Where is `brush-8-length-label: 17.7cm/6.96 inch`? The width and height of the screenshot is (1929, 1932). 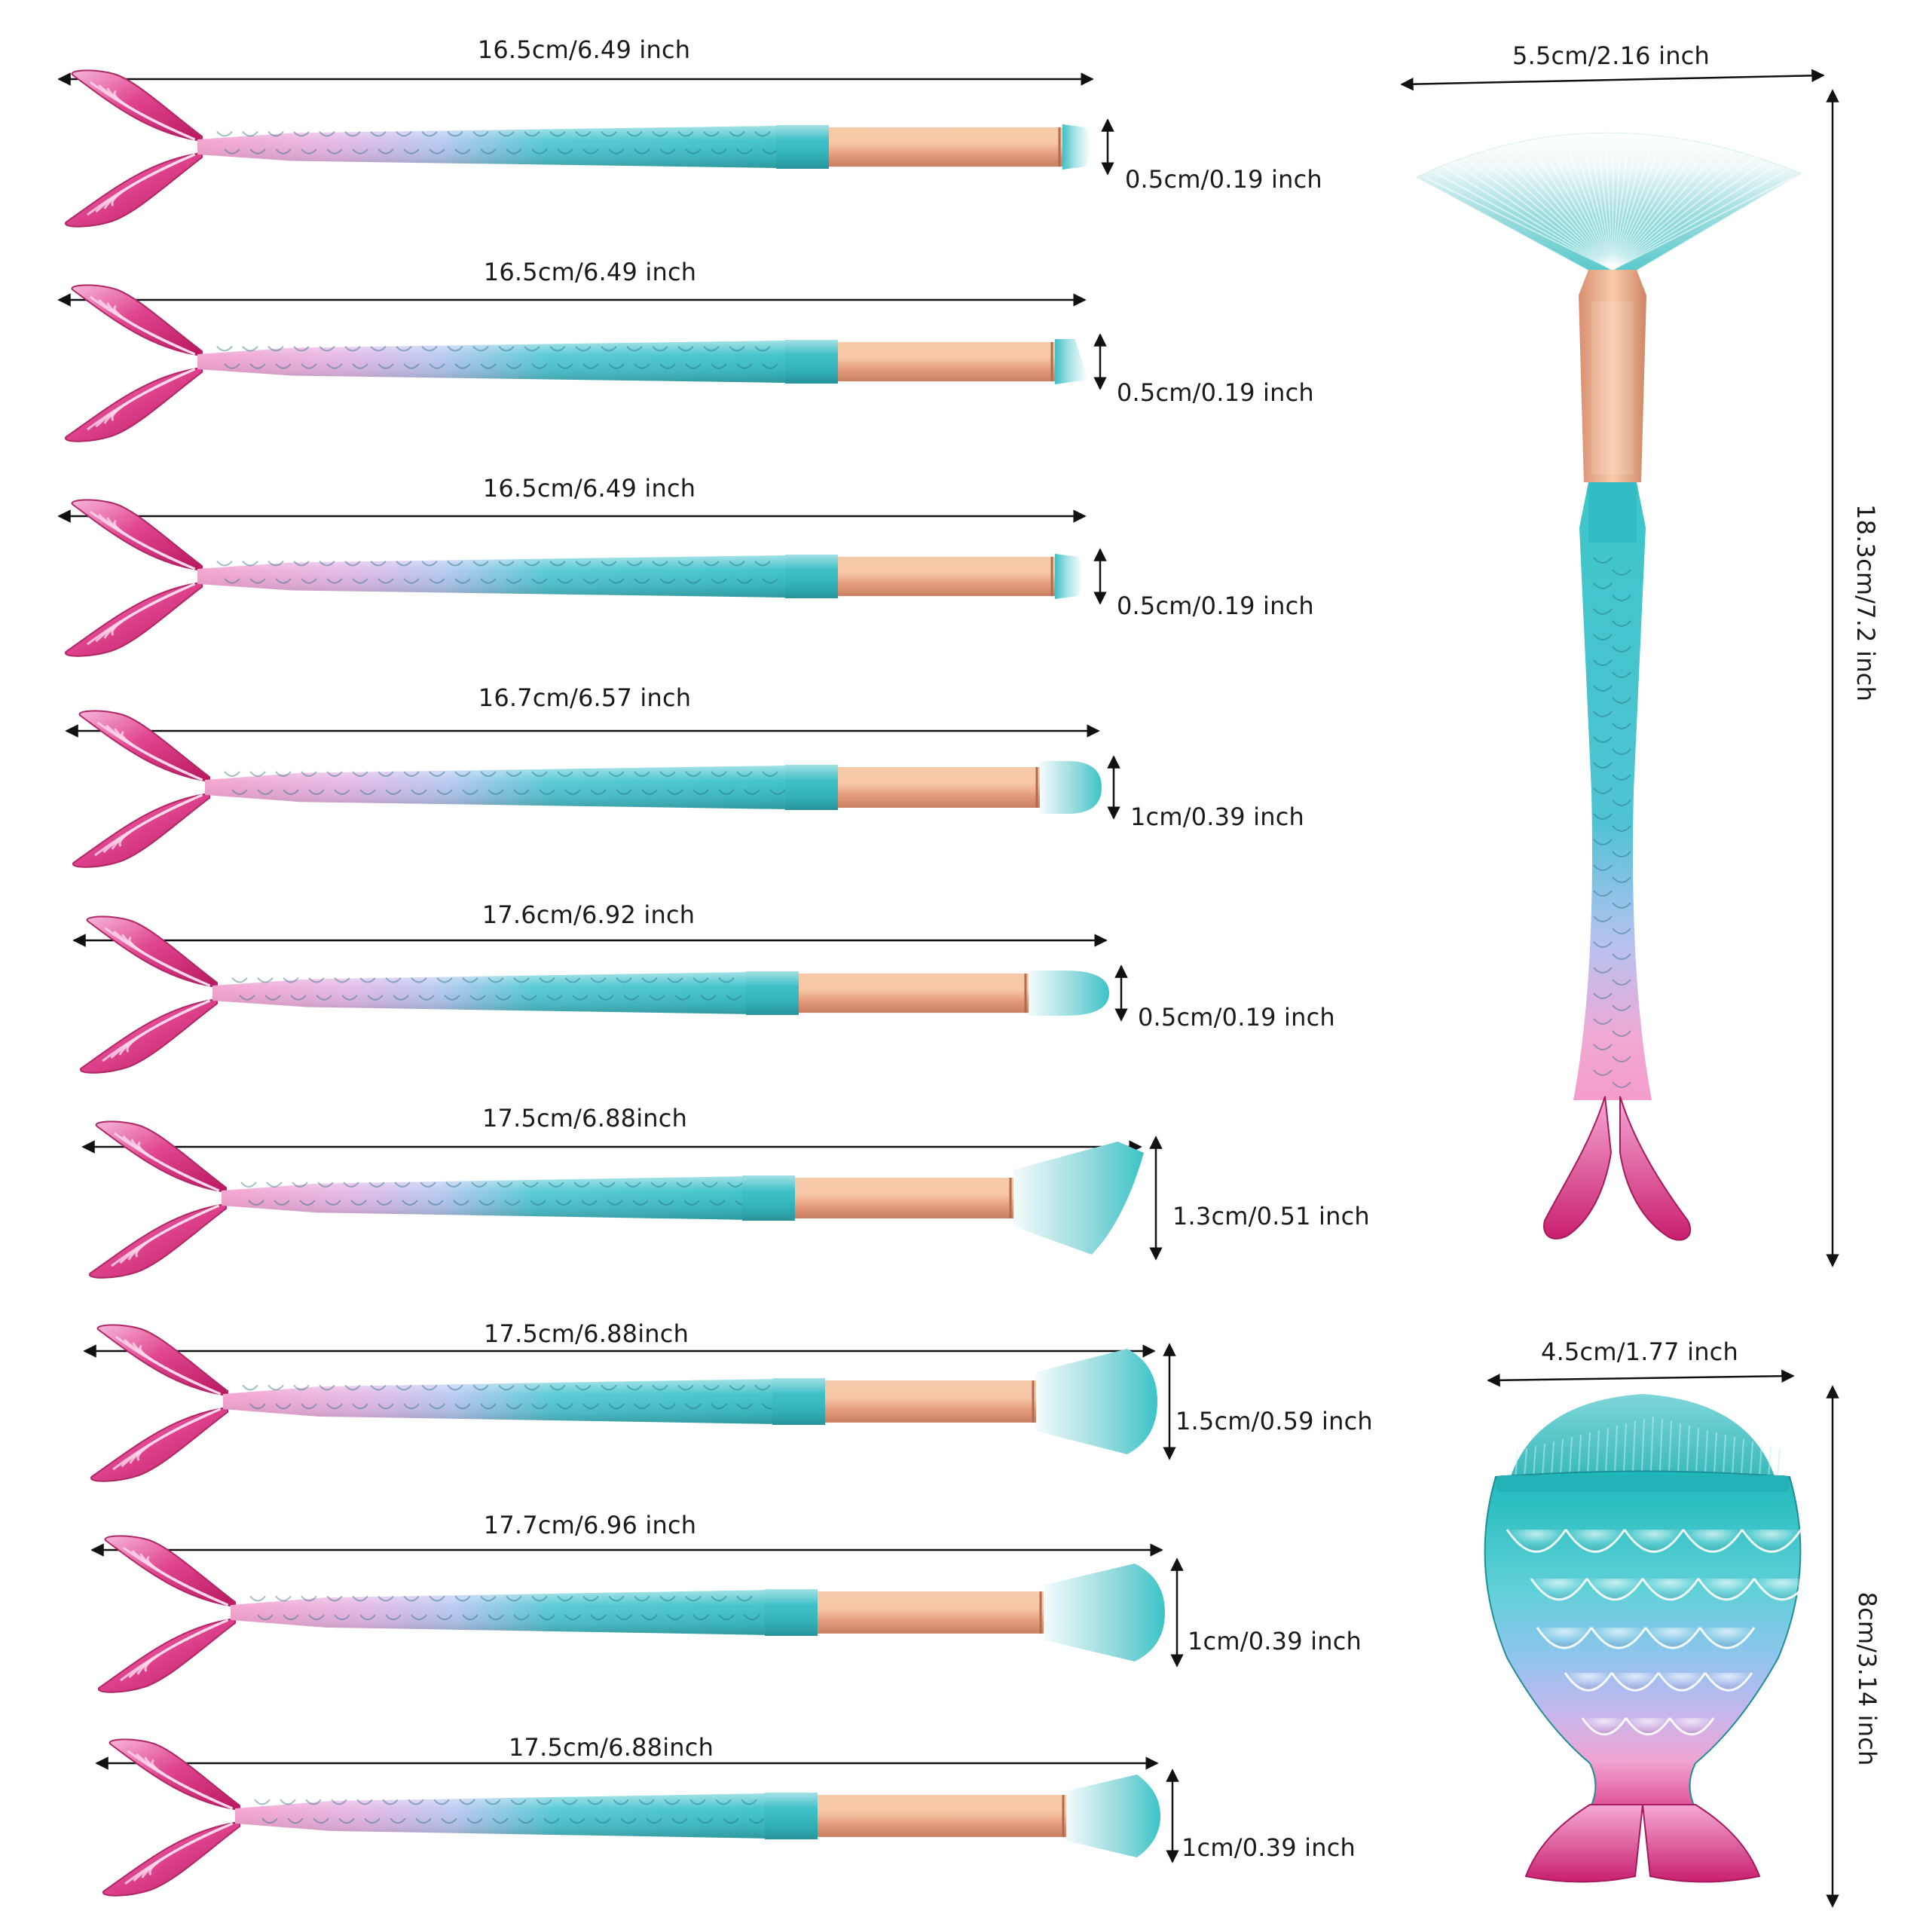 brush-8-length-label: 17.7cm/6.96 inch is located at coordinates (590, 1525).